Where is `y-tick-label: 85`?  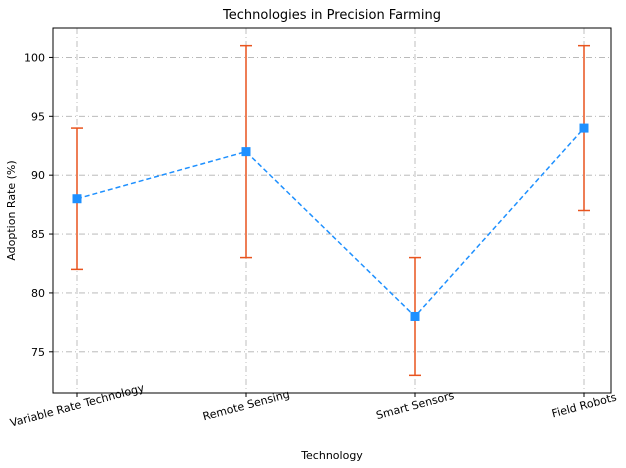 y-tick-label: 85 is located at coordinates (38, 234).